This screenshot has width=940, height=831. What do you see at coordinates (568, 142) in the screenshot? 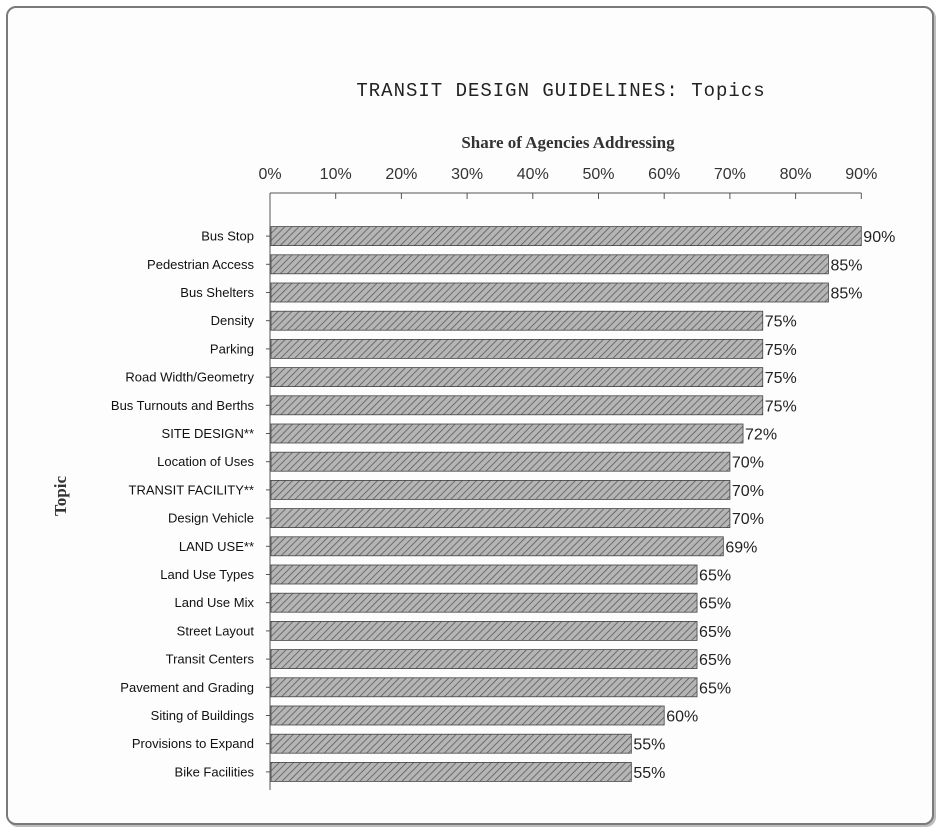
I see `x-axis-title: Share of Agencies Addressing` at bounding box center [568, 142].